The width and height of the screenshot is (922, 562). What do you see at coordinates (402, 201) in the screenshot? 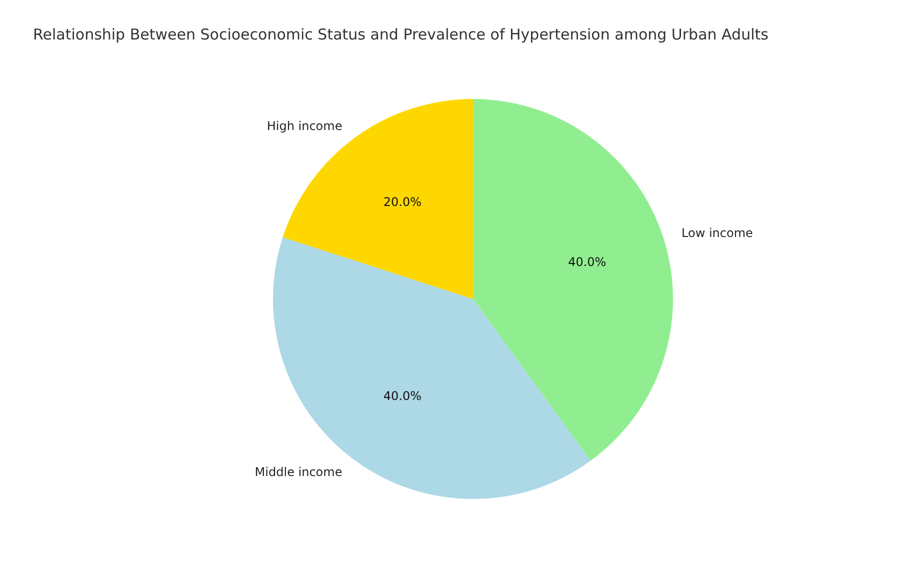
I see `data-label: 20.0%` at bounding box center [402, 201].